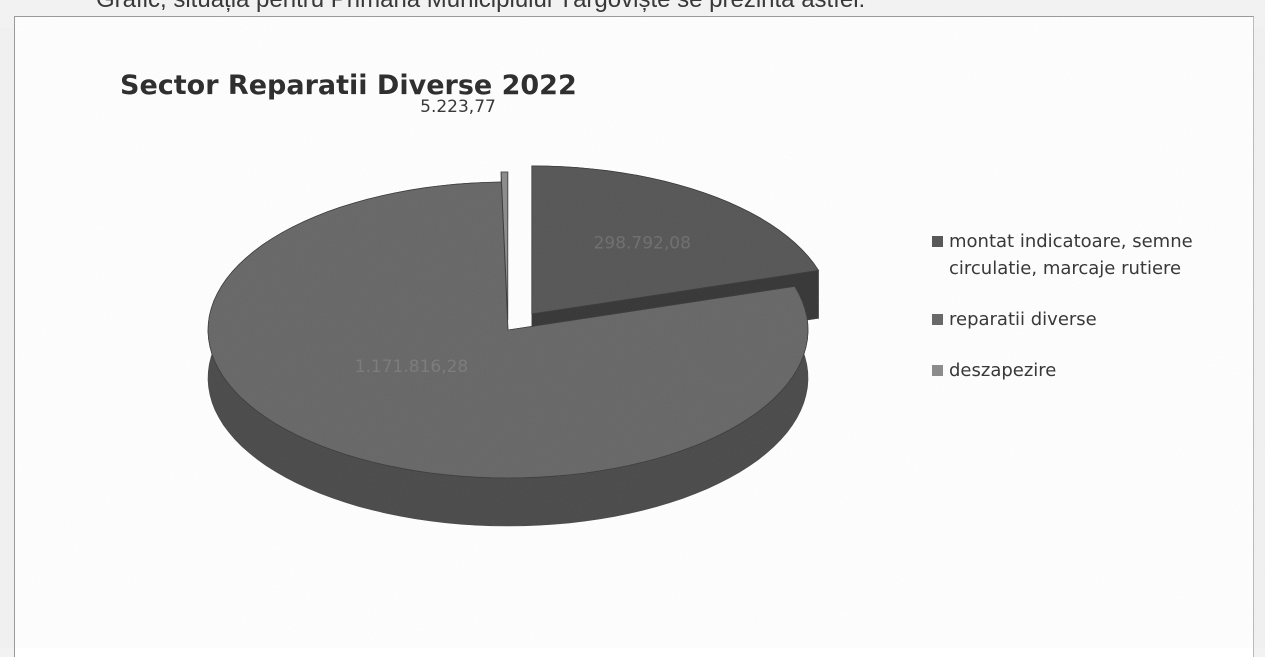 The width and height of the screenshot is (1265, 657). I want to click on legend-label-2: deszapezire, so click(1003, 370).